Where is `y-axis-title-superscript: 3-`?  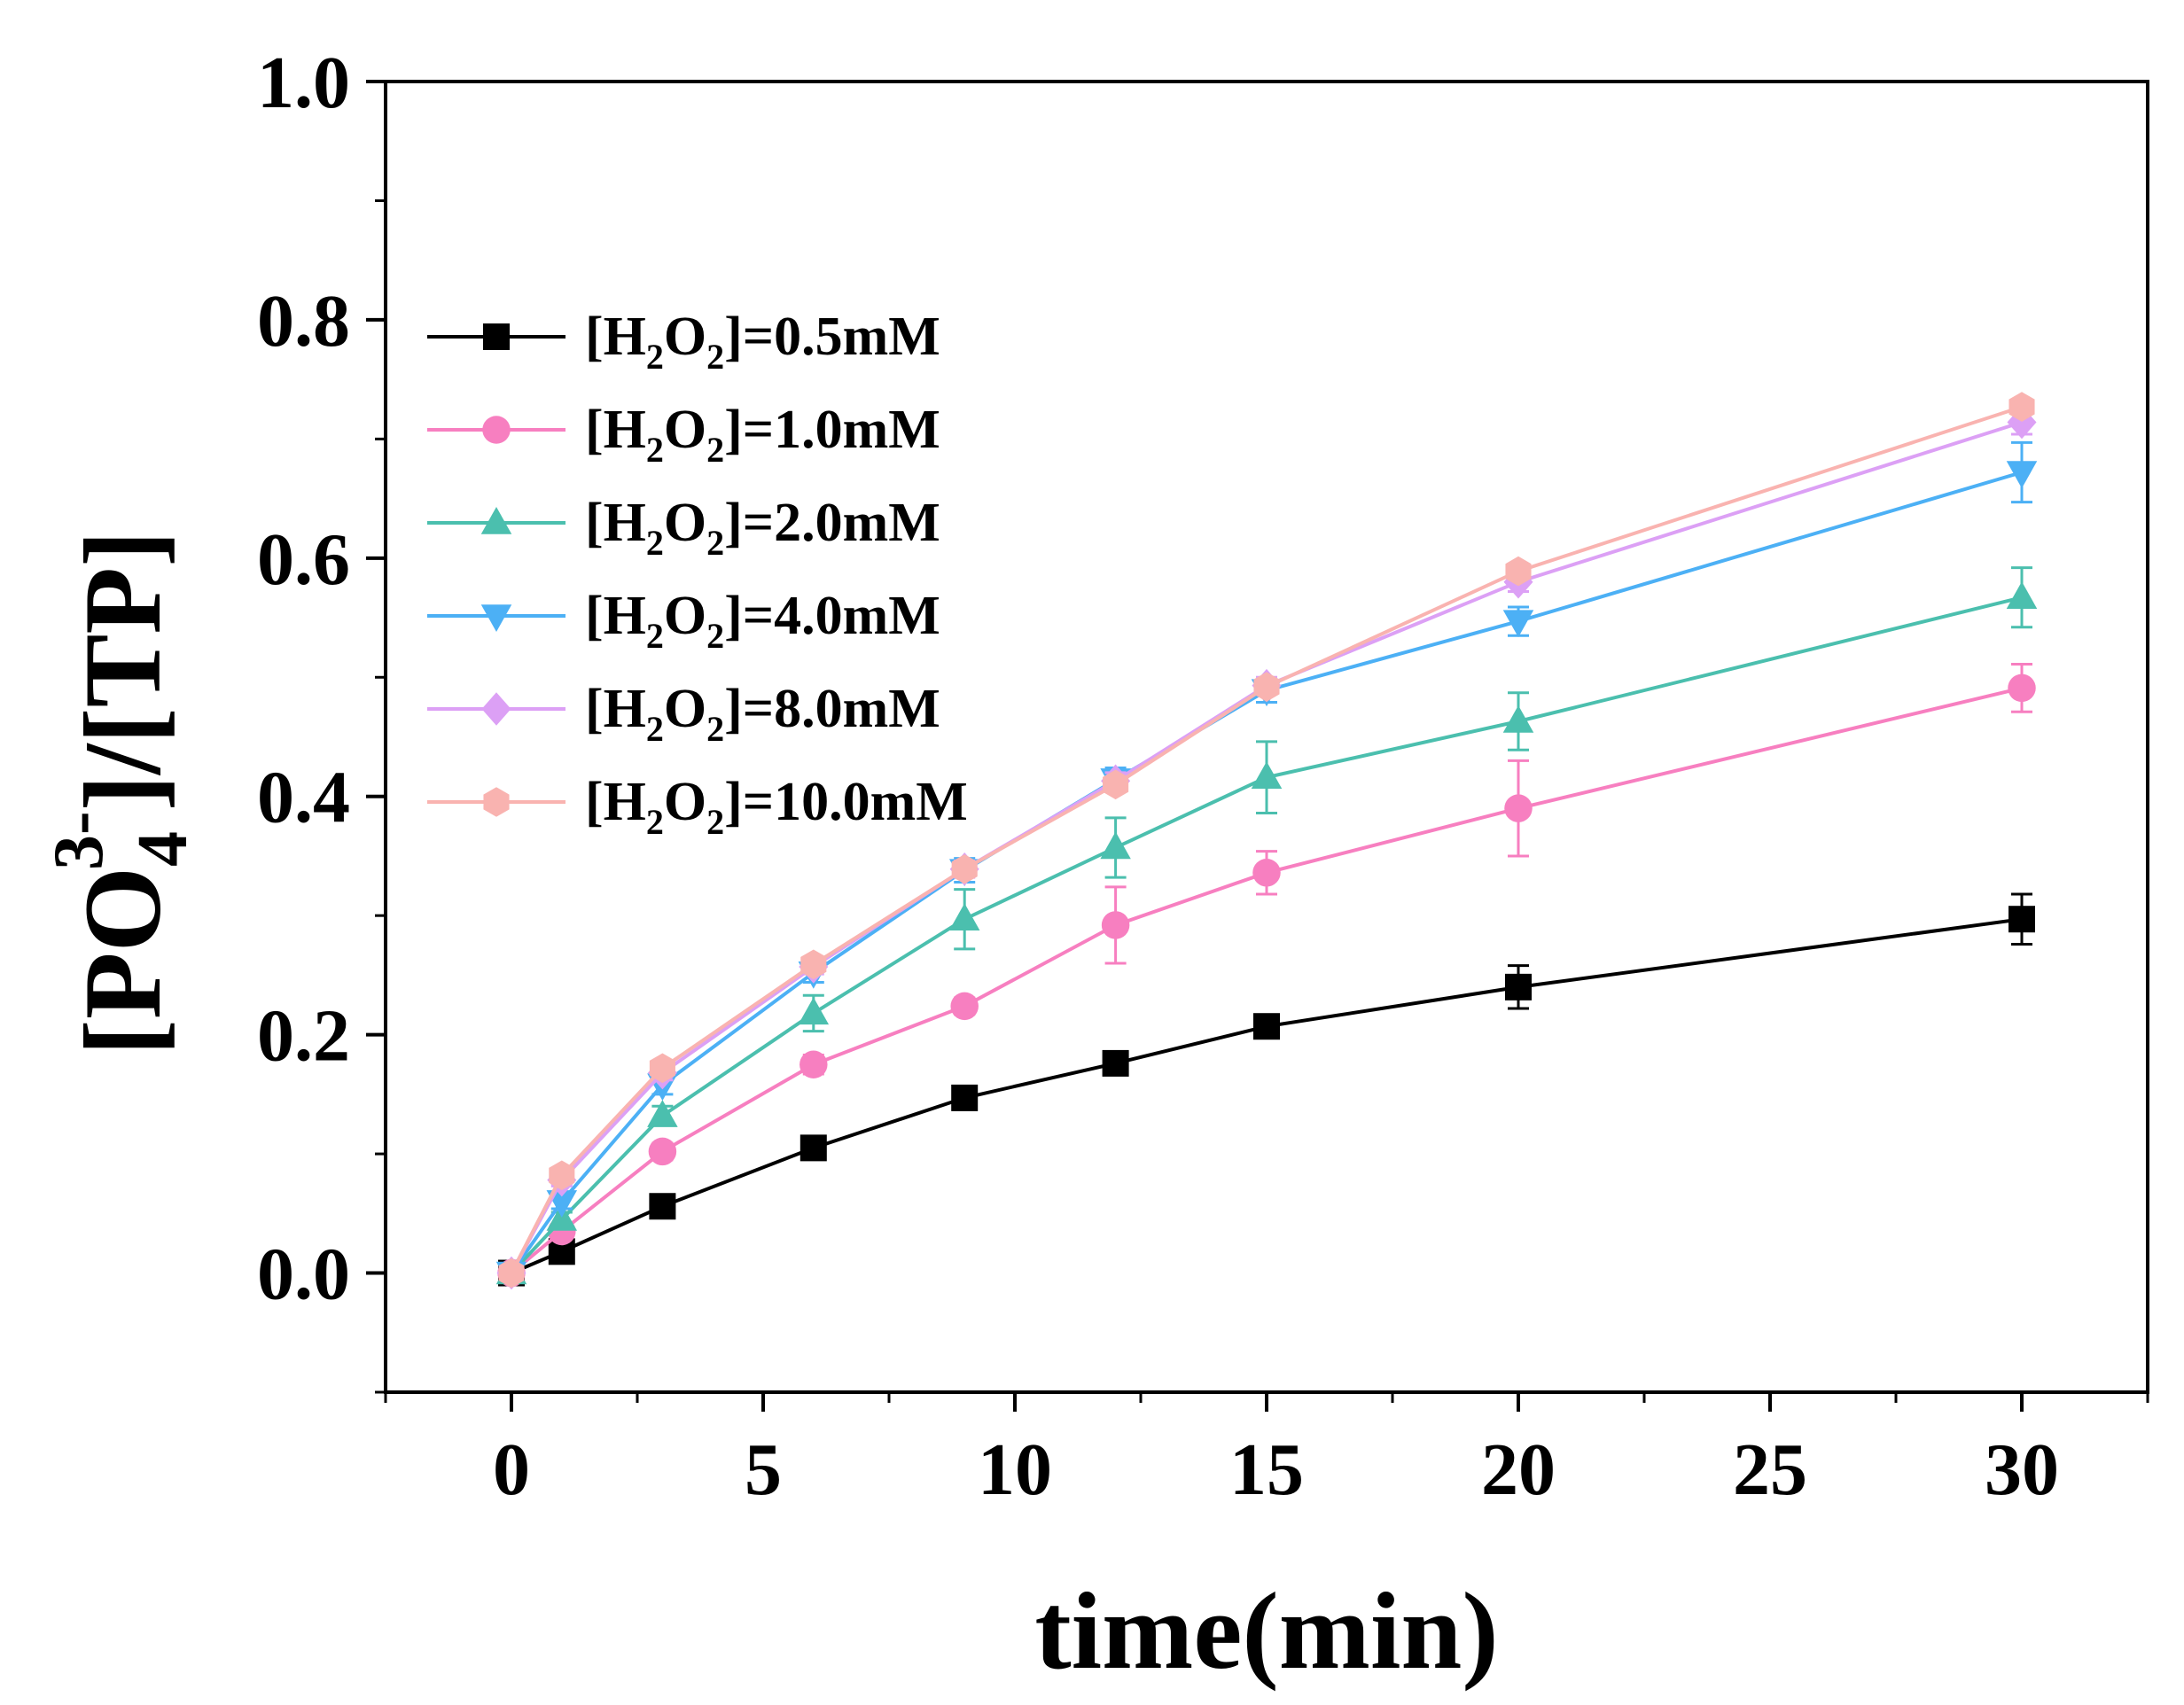
y-axis-title-superscript: 3- is located at coordinates (79, 840).